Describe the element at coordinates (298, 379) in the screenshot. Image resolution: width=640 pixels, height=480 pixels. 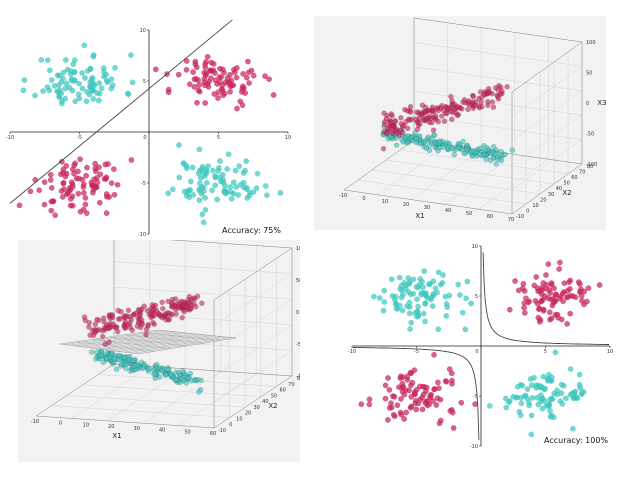
I see `y-tick-label: 80` at that location.